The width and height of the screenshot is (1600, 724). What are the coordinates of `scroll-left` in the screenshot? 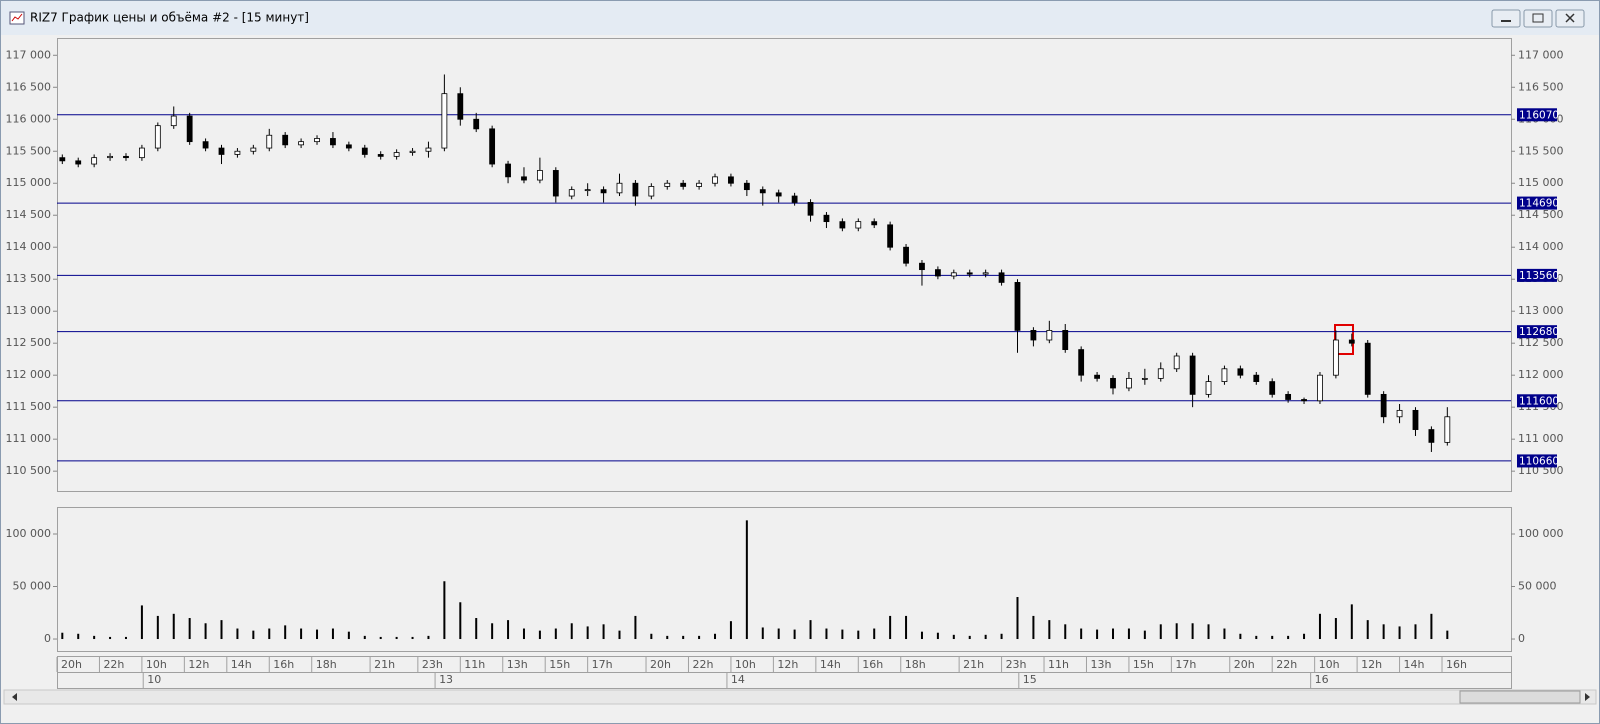 It's located at (14, 697).